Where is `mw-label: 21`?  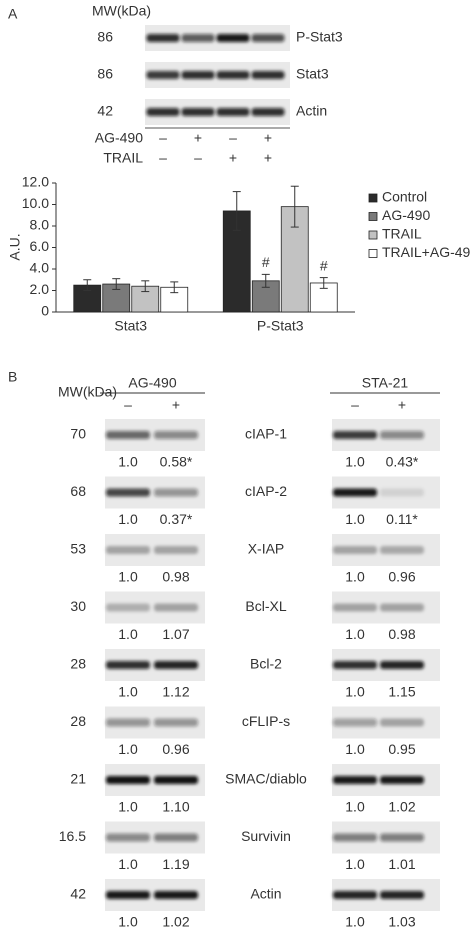 mw-label: 21 is located at coordinates (78, 779).